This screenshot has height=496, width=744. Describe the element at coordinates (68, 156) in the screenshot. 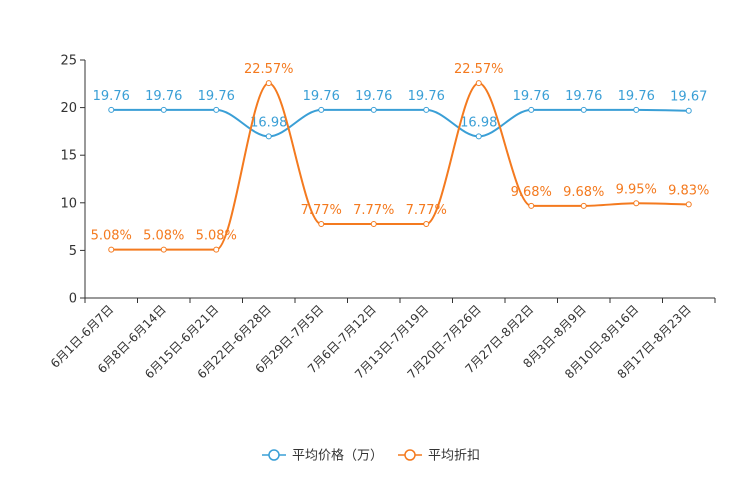

I see `y-tick-label: 15` at that location.